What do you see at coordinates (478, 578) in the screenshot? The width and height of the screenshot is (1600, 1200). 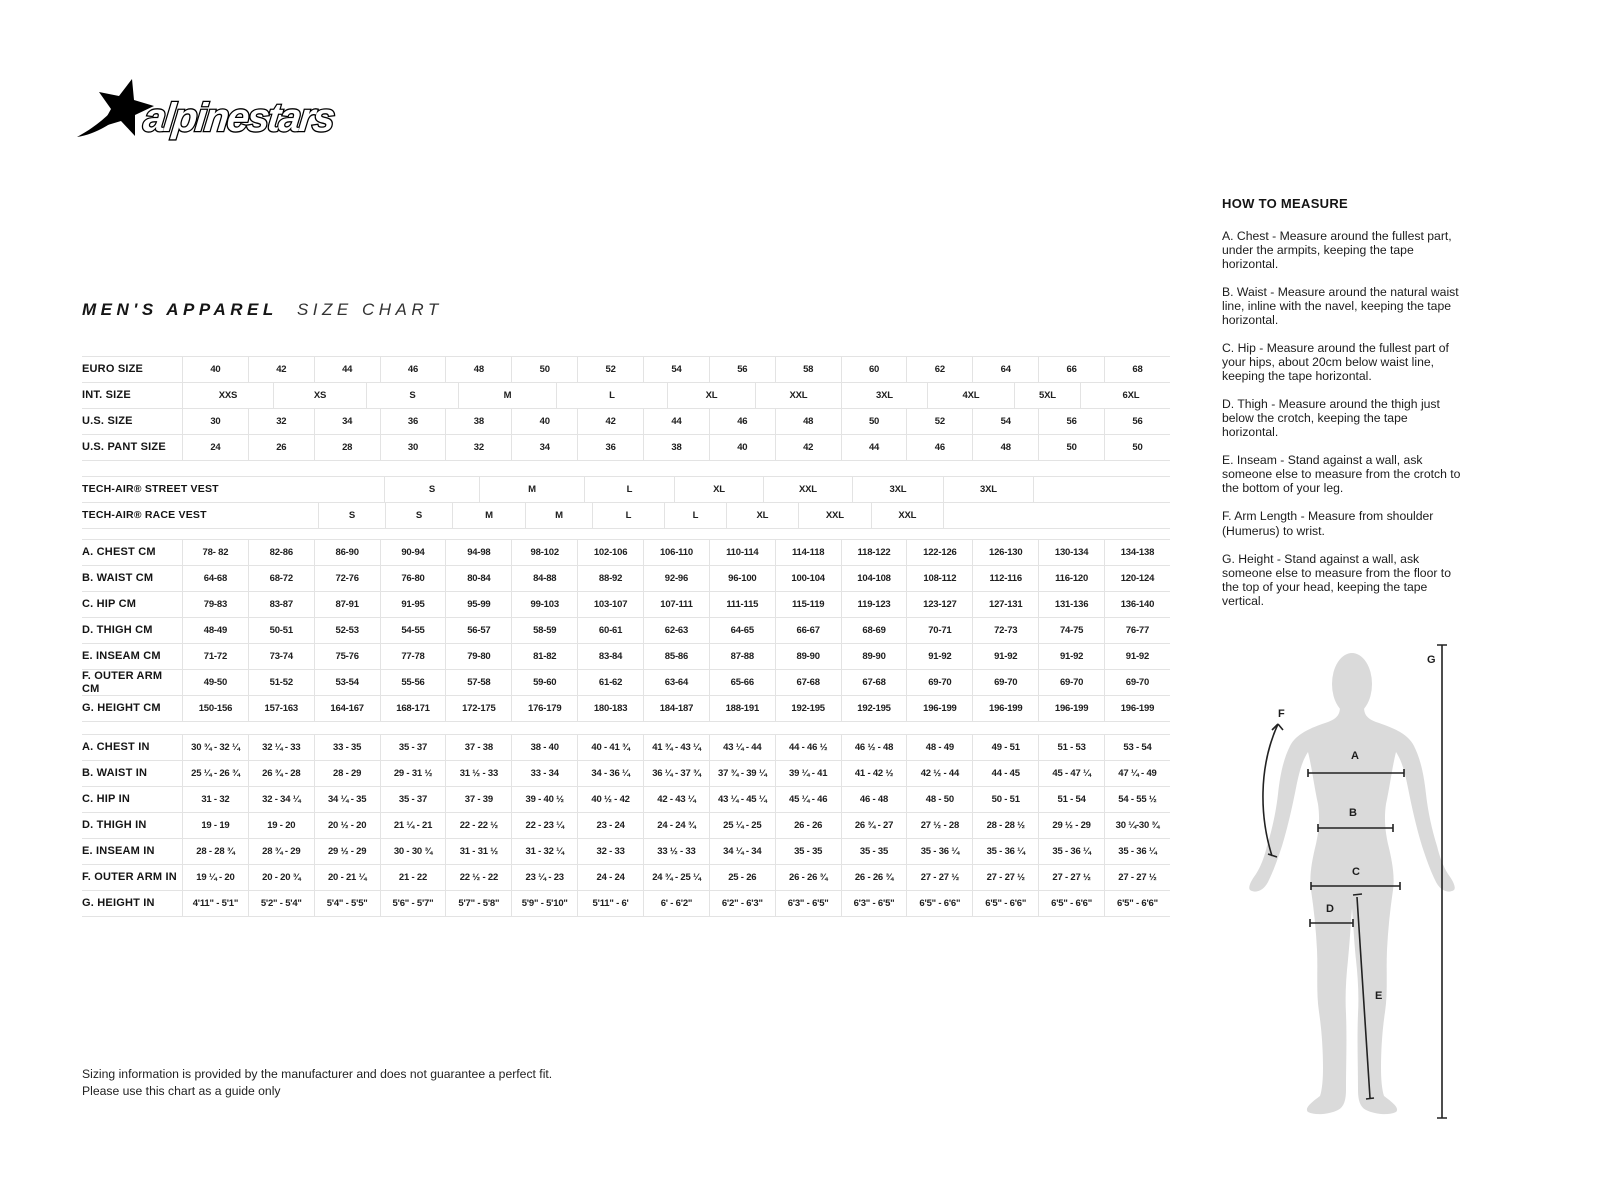 I see `size-cell: 80-84` at bounding box center [478, 578].